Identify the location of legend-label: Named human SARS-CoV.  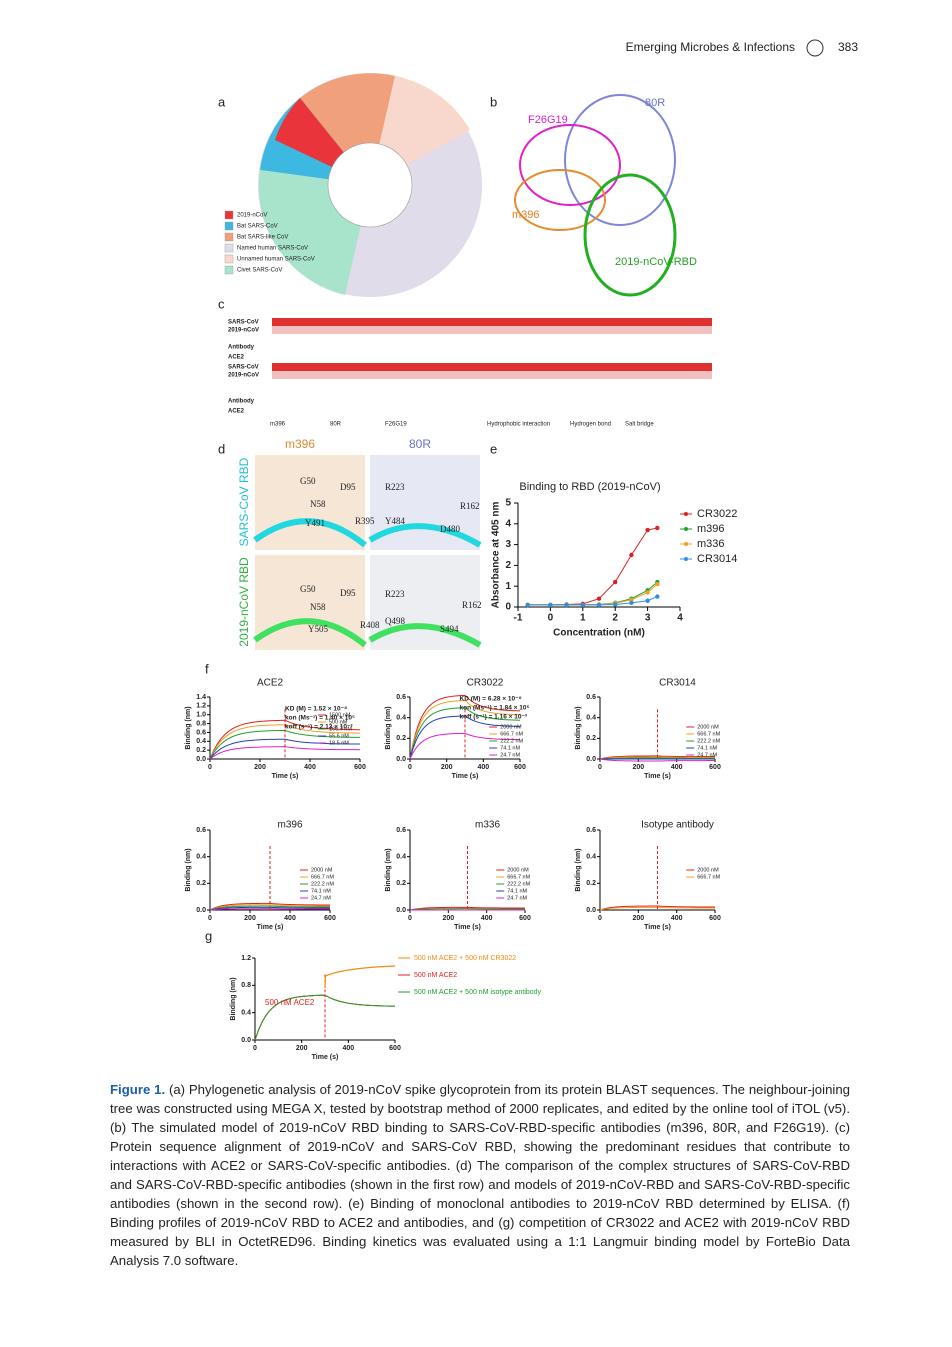
(272, 249).